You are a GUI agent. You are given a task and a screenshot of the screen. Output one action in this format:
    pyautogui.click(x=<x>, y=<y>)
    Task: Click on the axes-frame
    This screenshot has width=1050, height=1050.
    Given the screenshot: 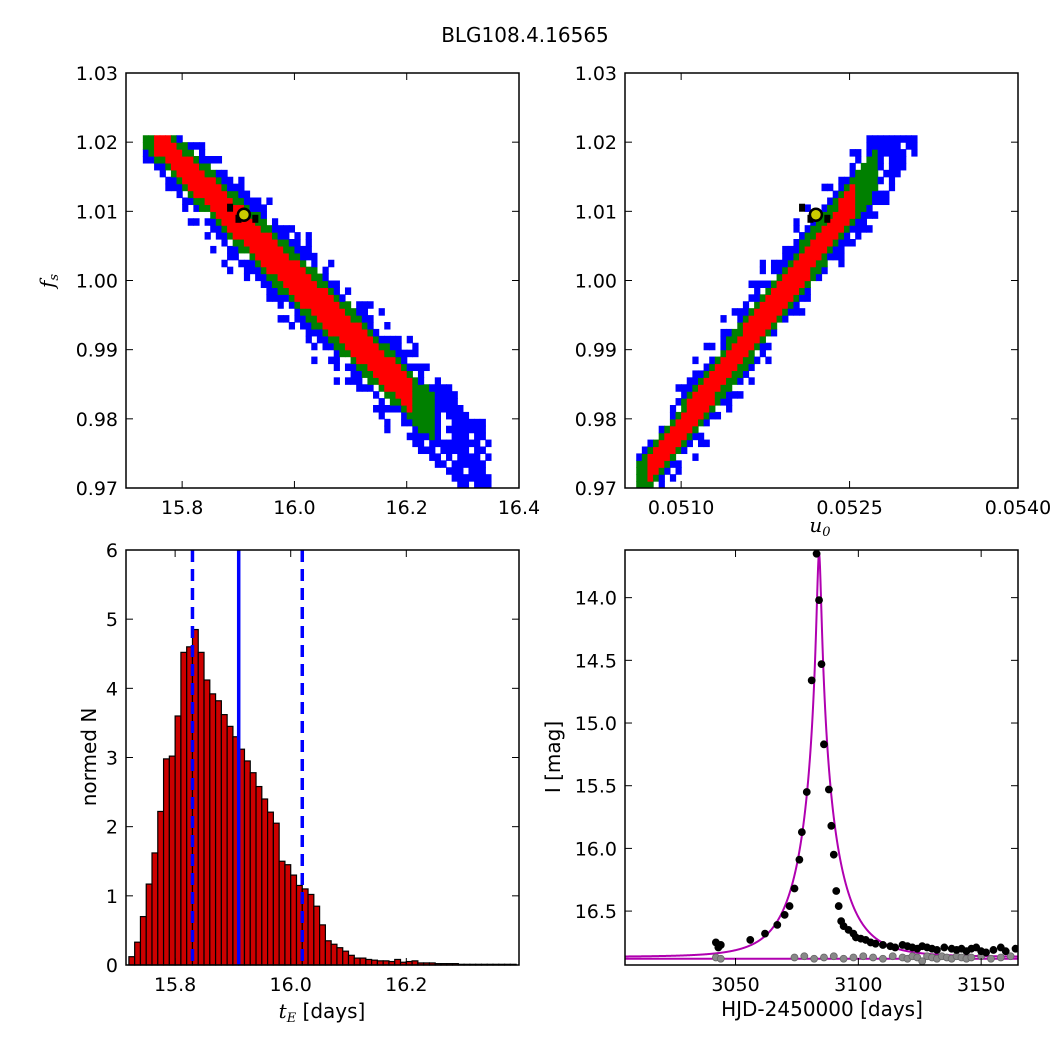 What is the action you would take?
    pyautogui.click(x=821, y=757)
    